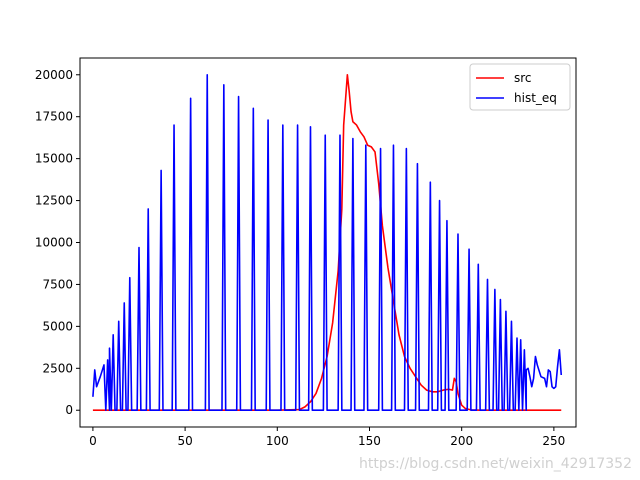 The width and height of the screenshot is (640, 480). Describe the element at coordinates (93, 441) in the screenshot. I see `x-tick-label: 0` at that location.